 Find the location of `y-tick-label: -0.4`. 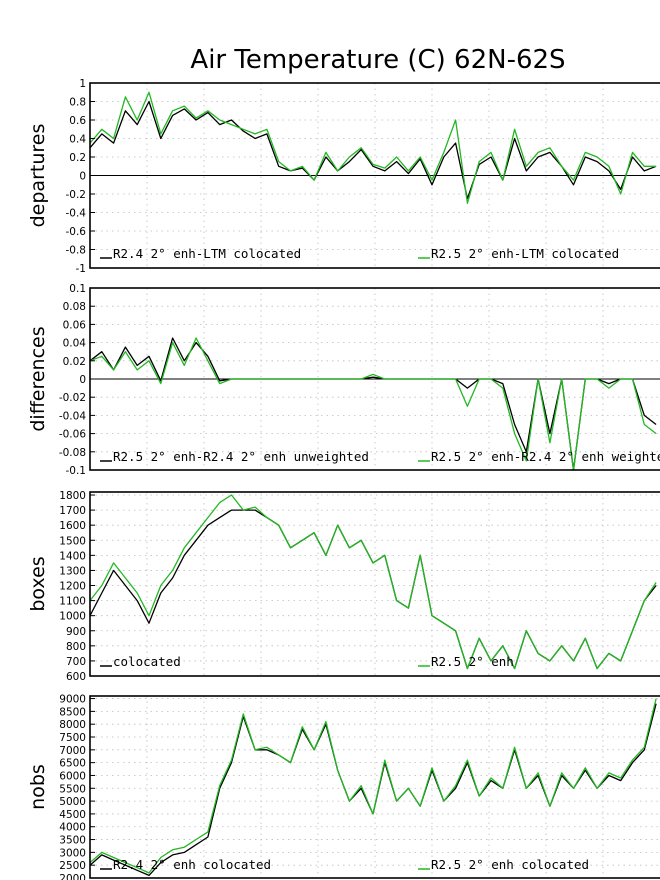

y-tick-label: -0.4 is located at coordinates (76, 214).